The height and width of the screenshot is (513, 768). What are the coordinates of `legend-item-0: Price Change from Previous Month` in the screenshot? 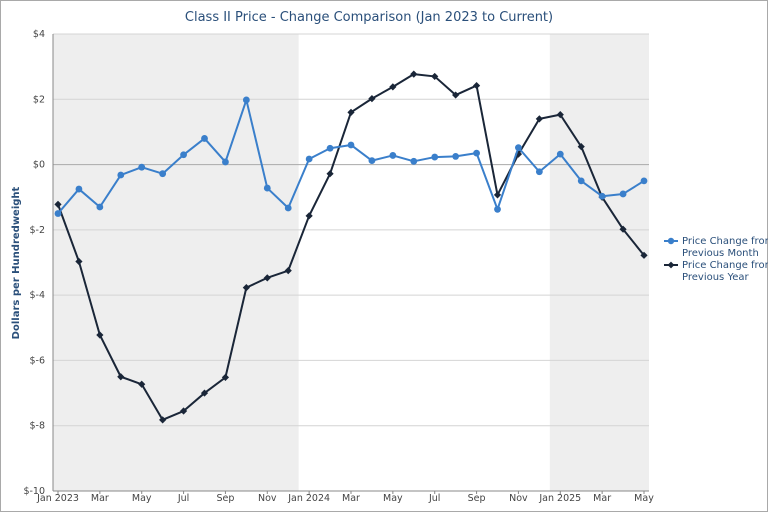 It's located at (716, 247).